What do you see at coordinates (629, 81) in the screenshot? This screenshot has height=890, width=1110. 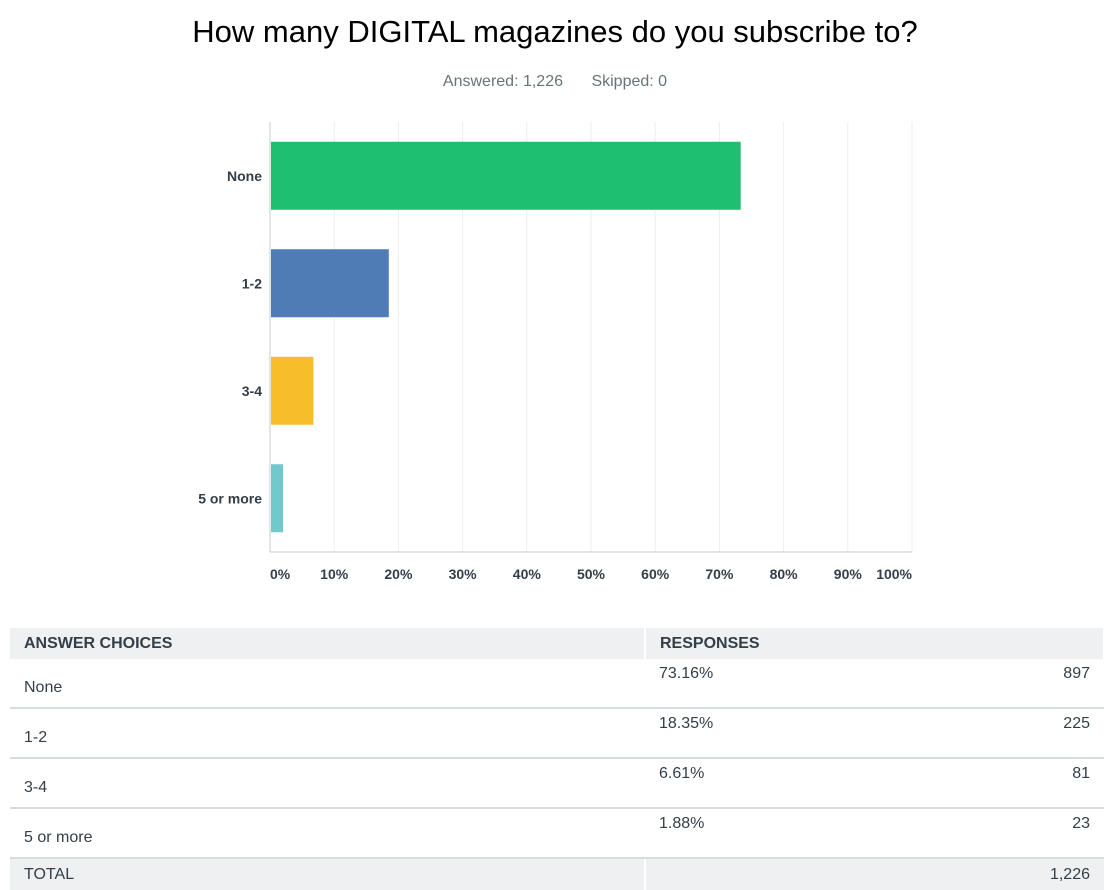 I see `skipped-count: Skipped: 0` at bounding box center [629, 81].